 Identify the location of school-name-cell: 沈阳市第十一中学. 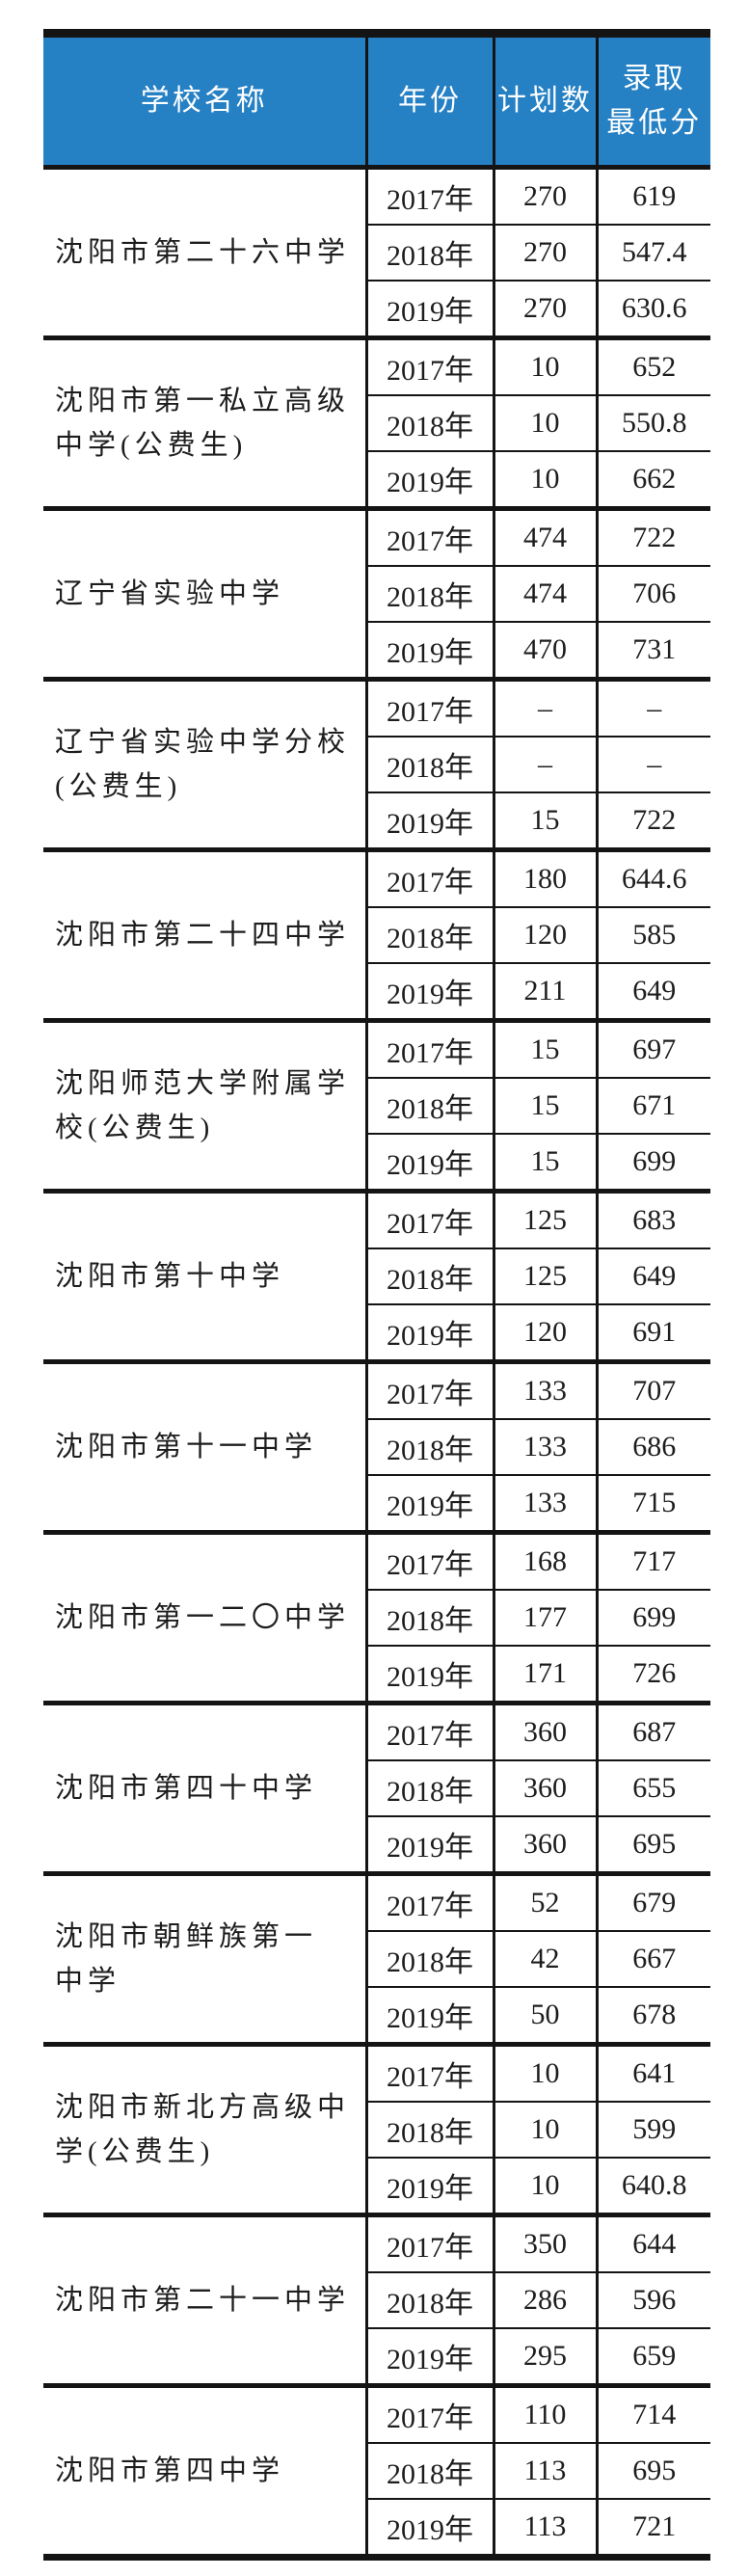
(204, 1446).